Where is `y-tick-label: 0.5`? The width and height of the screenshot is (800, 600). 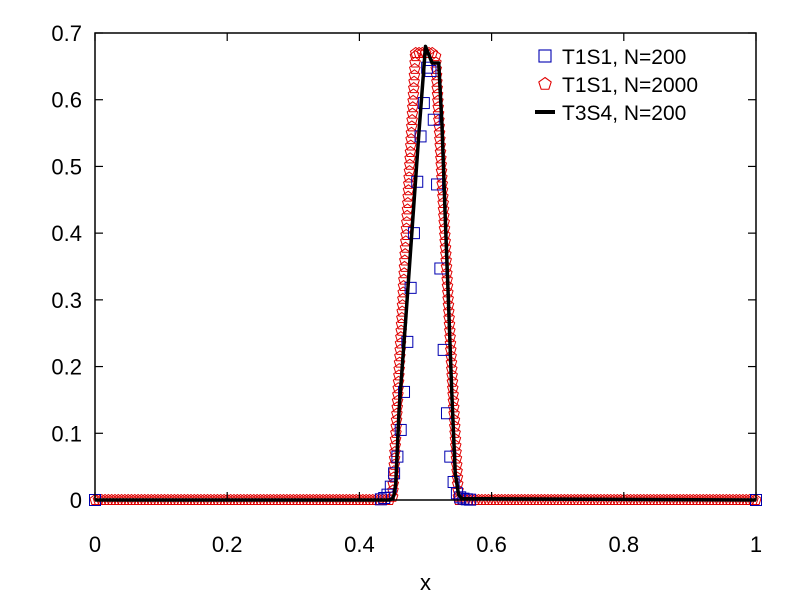 y-tick-label: 0.5 is located at coordinates (66, 166).